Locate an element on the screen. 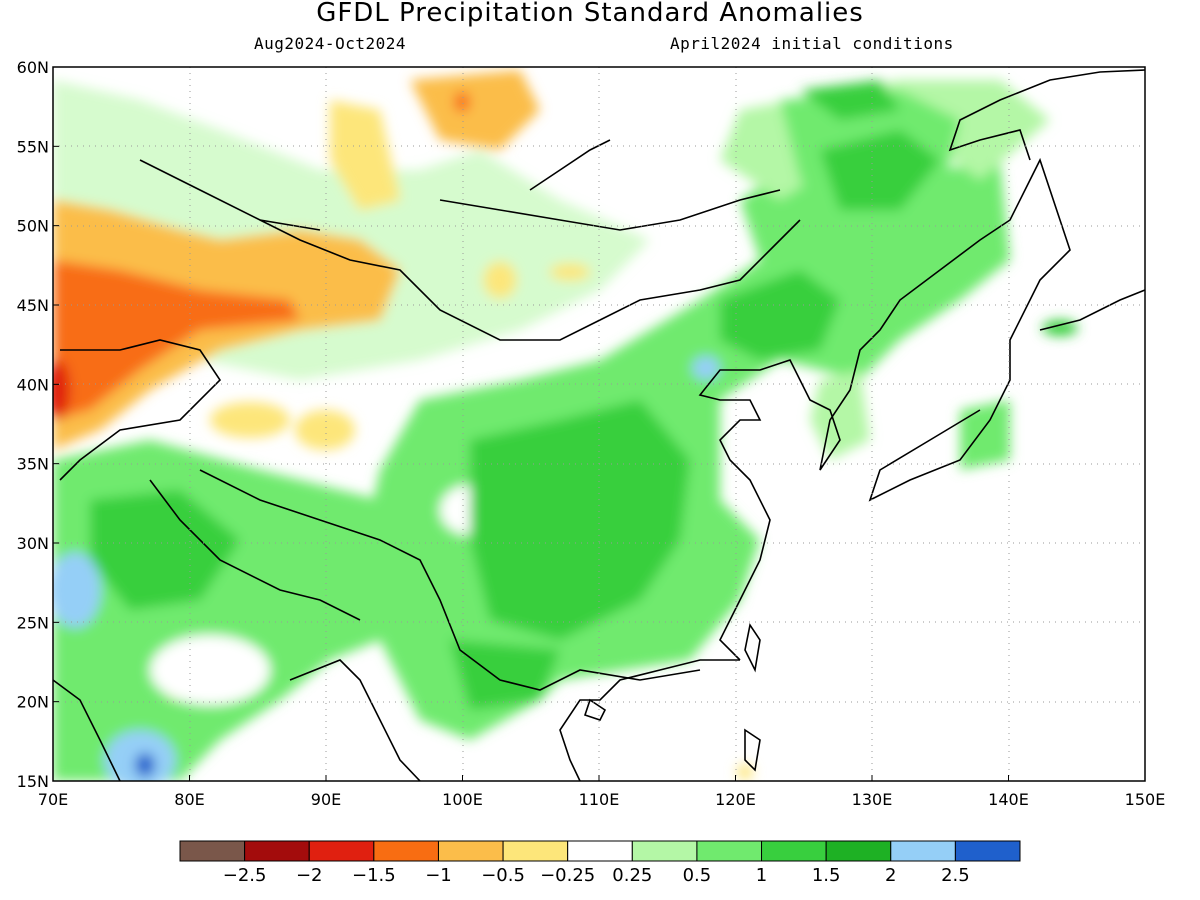  region-manchuria-wet-core is located at coordinates (780, 315).